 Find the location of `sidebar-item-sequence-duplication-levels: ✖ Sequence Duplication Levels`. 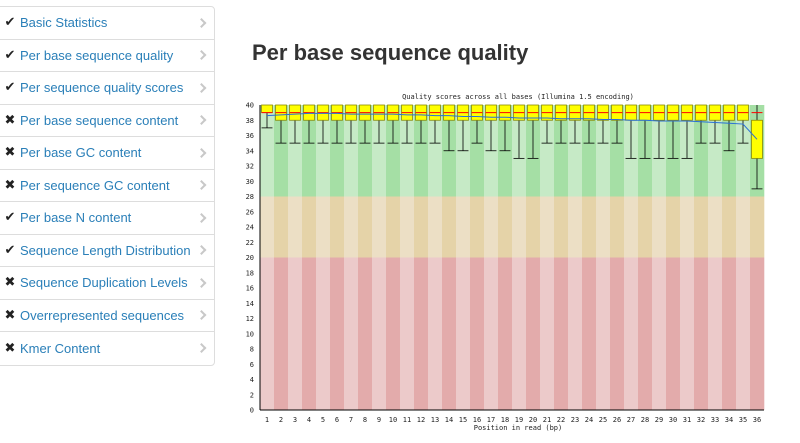

sidebar-item-sequence-duplication-levels: ✖ Sequence Duplication Levels is located at coordinates (107, 283).